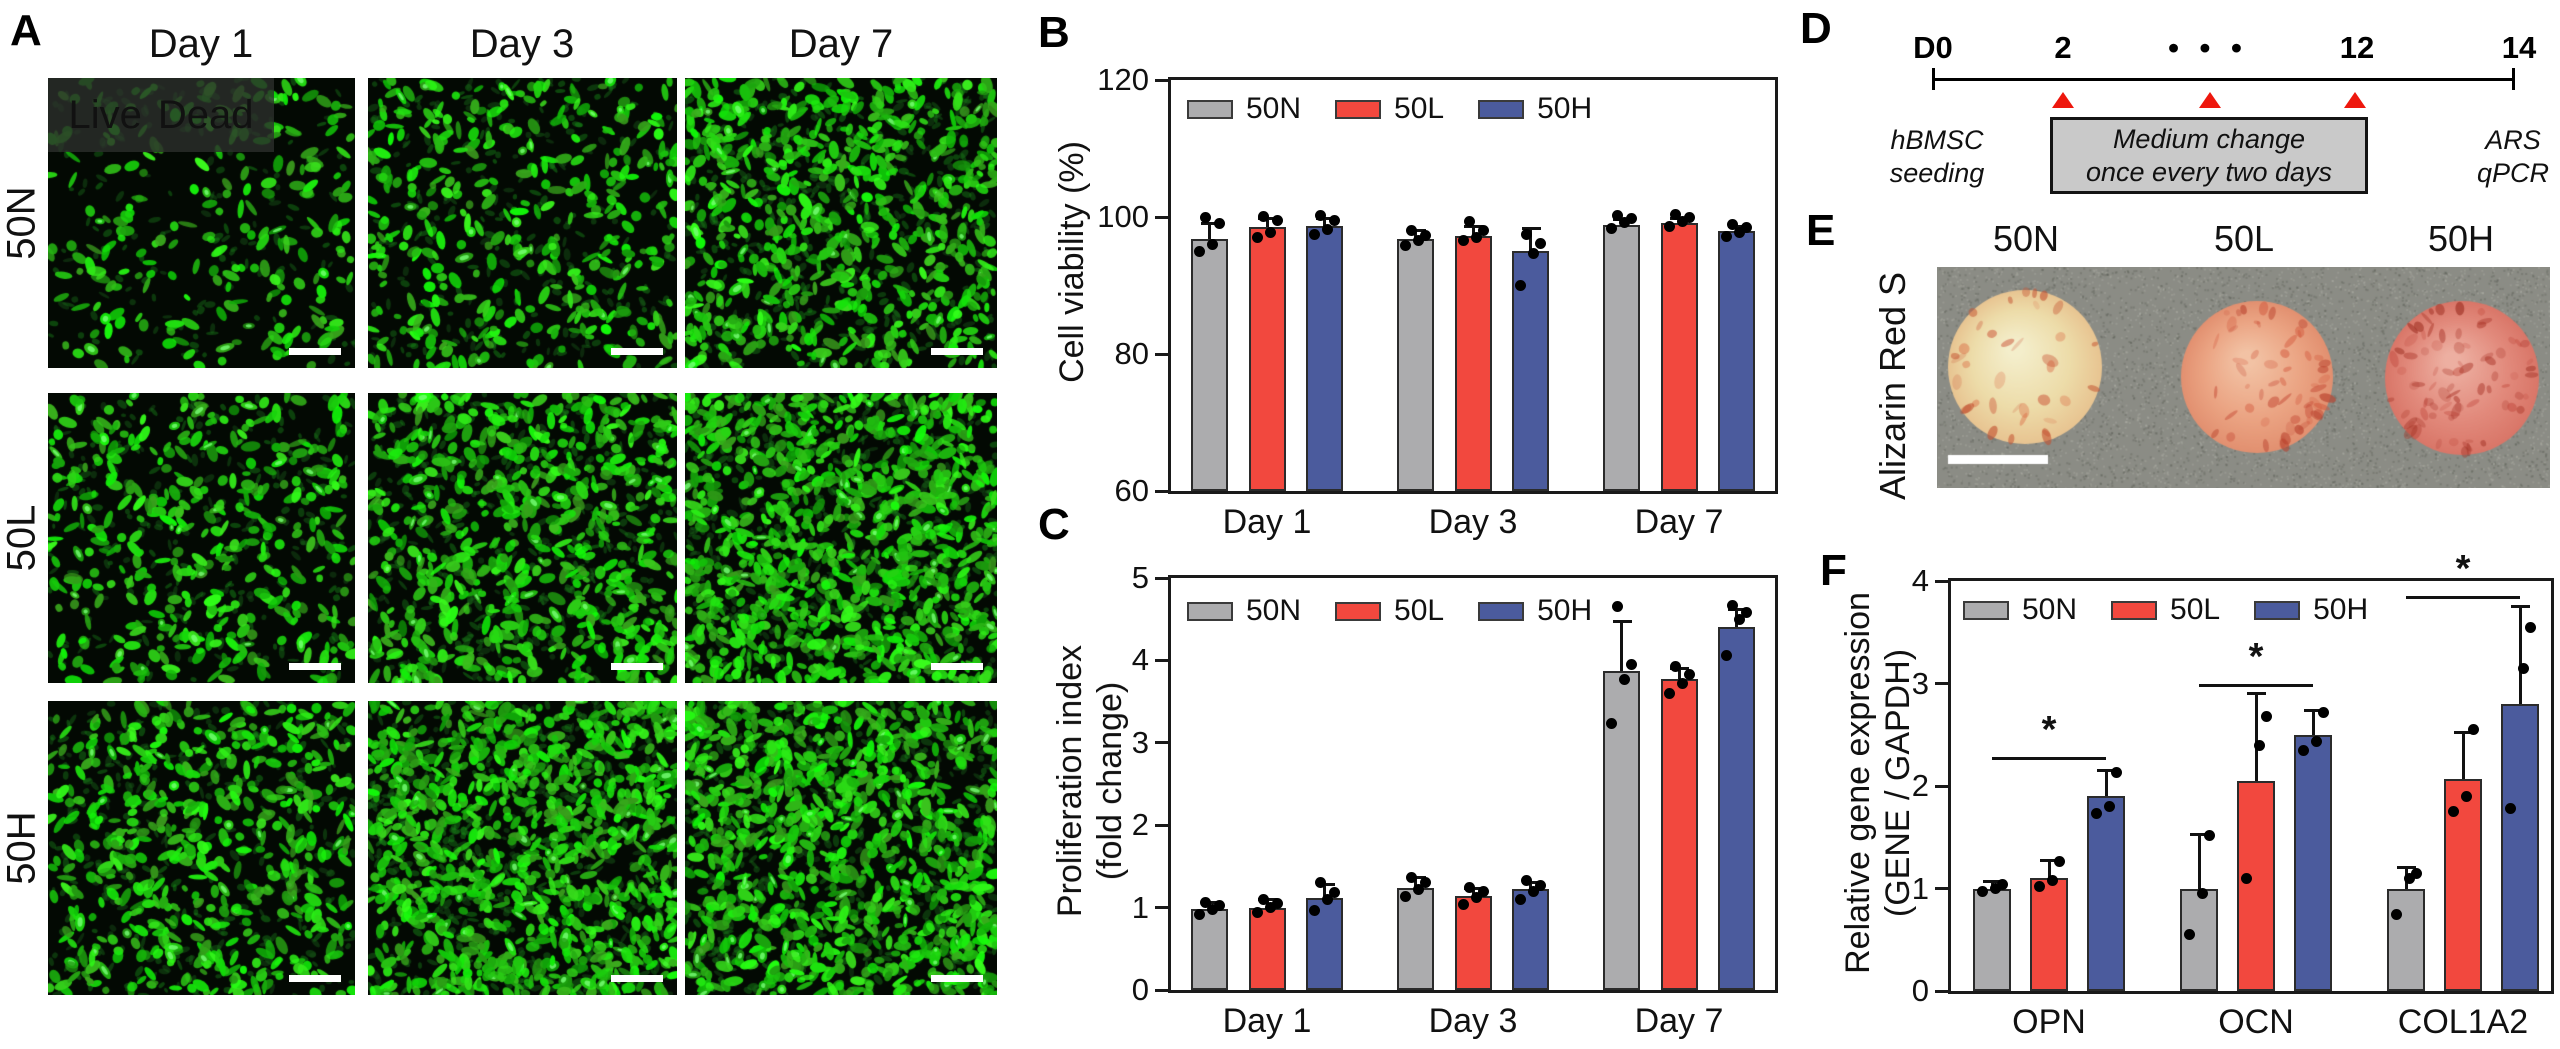  I want to click on legend-swatch, so click(2277, 610).